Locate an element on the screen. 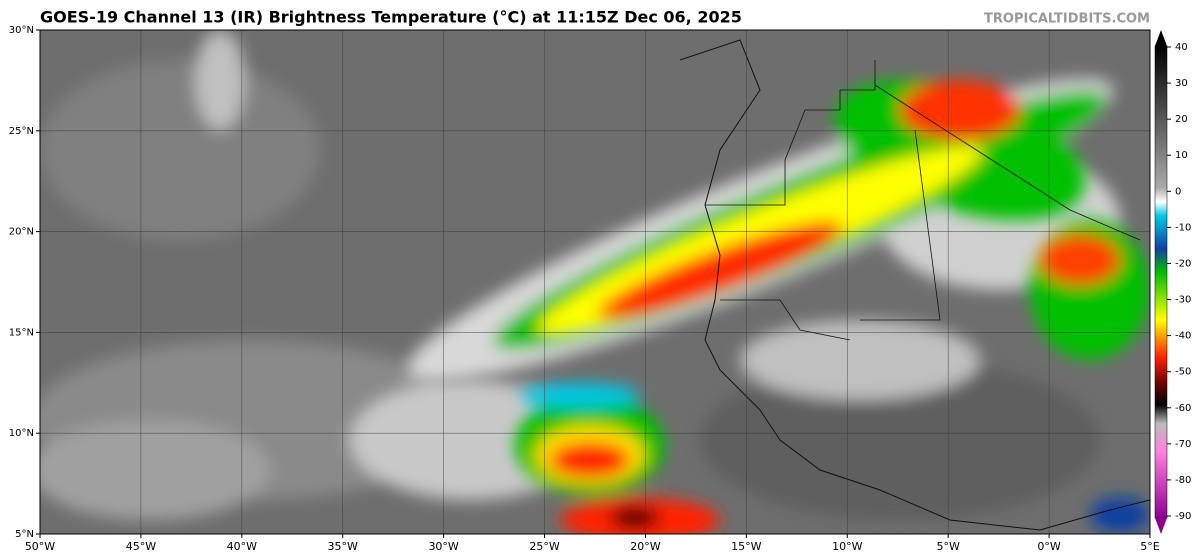 The height and width of the screenshot is (557, 1200). colorbar-label: -40 is located at coordinates (1183, 336).